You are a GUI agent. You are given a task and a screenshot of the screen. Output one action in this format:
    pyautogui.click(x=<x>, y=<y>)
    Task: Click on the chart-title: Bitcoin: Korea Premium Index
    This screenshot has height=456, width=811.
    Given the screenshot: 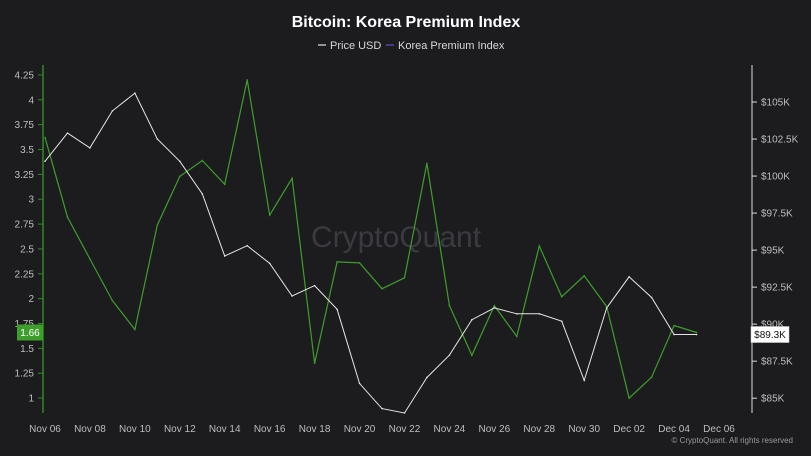 What is the action you would take?
    pyautogui.click(x=406, y=22)
    